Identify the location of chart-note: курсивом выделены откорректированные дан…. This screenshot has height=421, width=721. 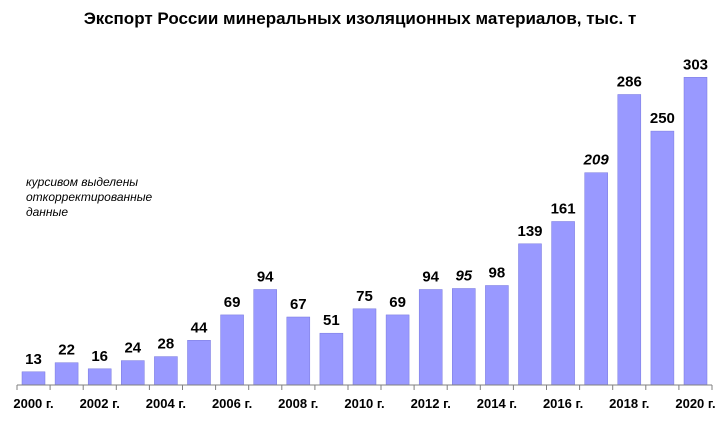
(91, 197).